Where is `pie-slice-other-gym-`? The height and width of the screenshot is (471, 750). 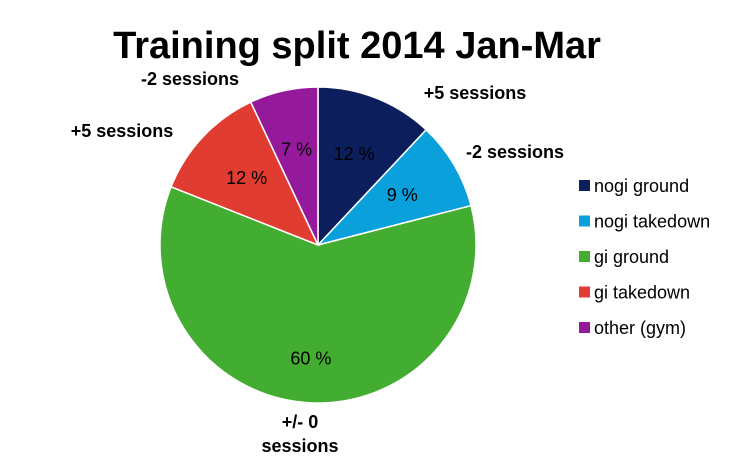
pie-slice-other-gym- is located at coordinates (284, 166).